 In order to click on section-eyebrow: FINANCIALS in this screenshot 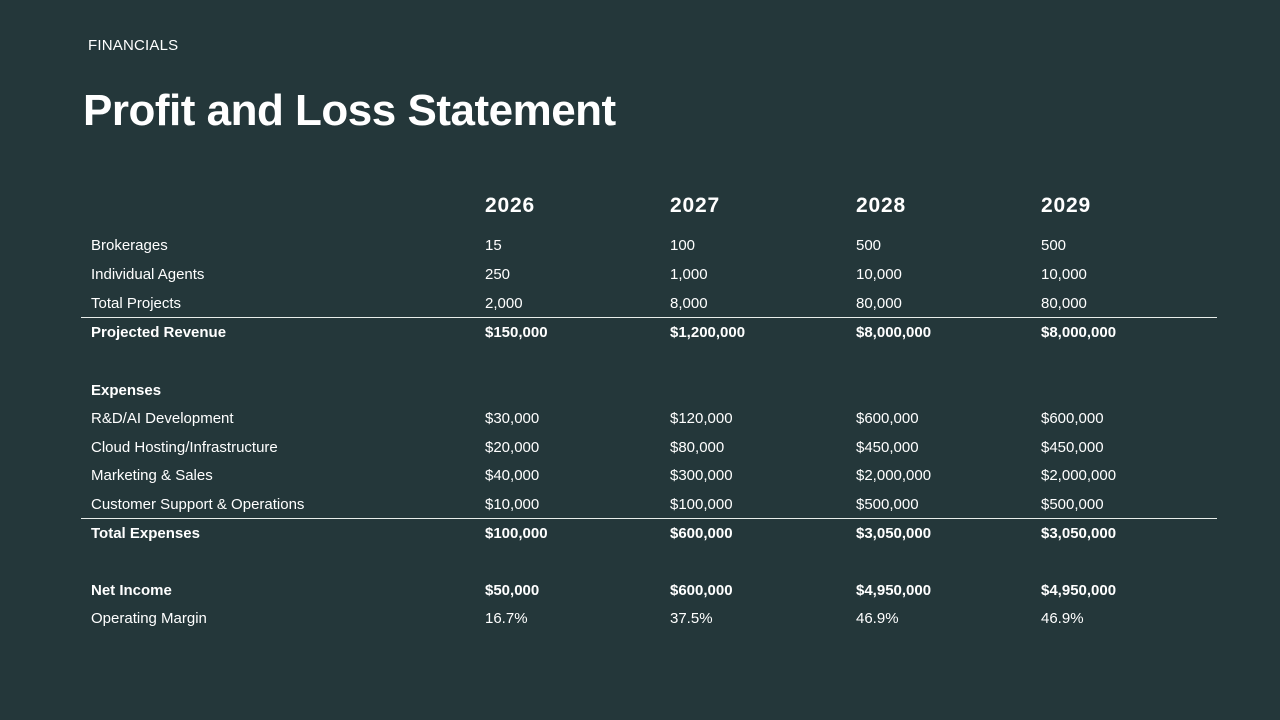, I will do `click(133, 45)`.